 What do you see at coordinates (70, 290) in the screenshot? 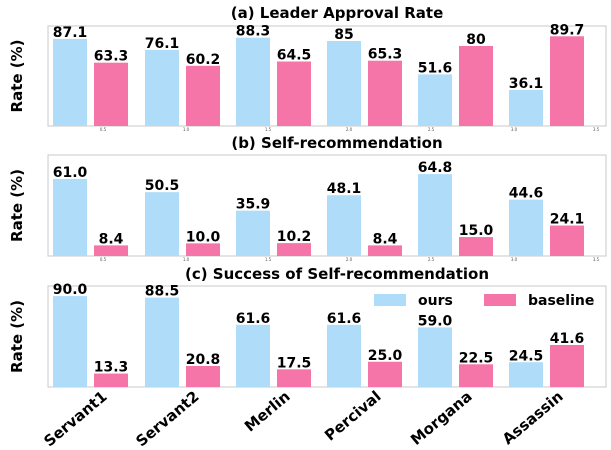
I see `panel-3-value-label: 90.0` at bounding box center [70, 290].